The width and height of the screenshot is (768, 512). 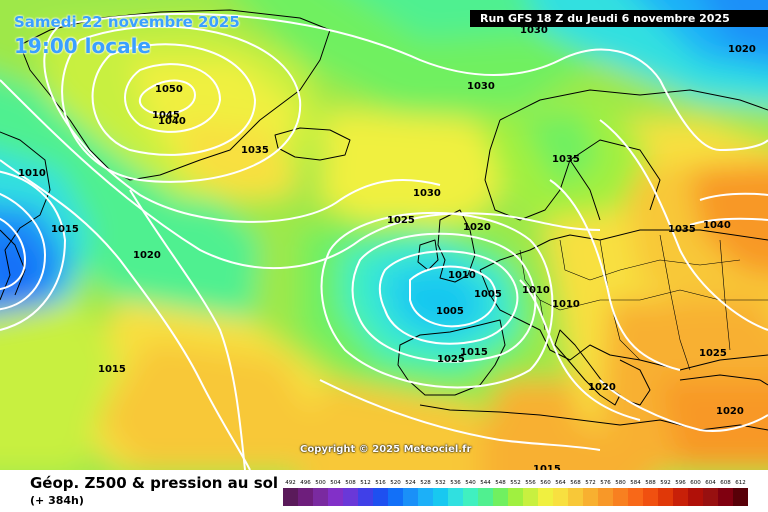 I want to click on model-run-label: Run GFS 18 Z du Jeudi 6 novembre 2025, so click(x=619, y=18).